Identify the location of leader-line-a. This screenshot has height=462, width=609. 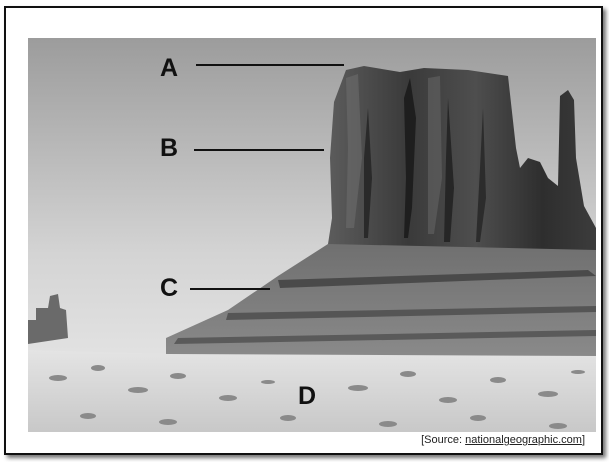
(270, 65).